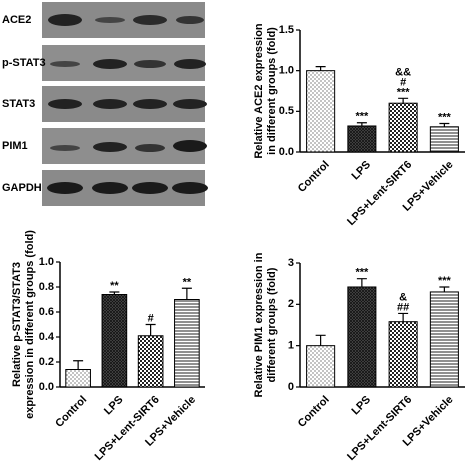 The width and height of the screenshot is (474, 473). Describe the element at coordinates (24, 63) in the screenshot. I see `blot-label: p-STAT3` at that location.